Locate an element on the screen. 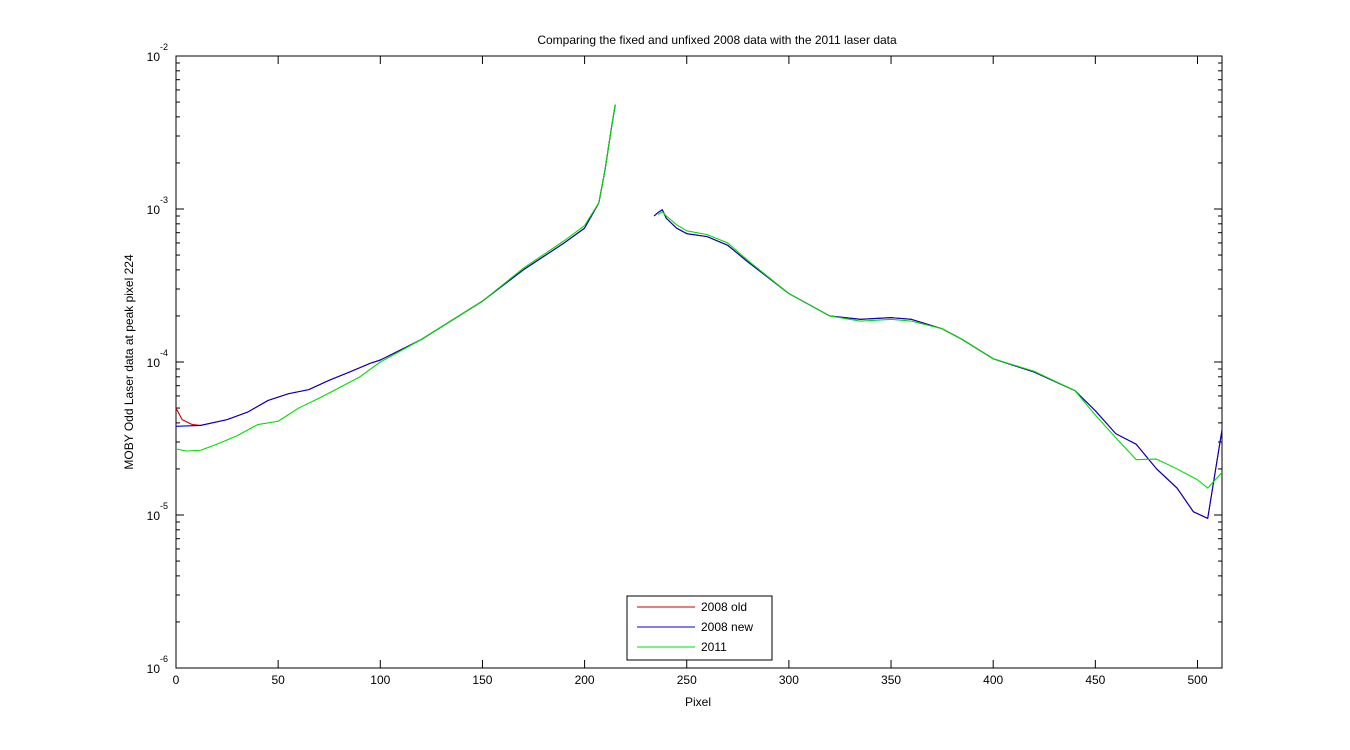 This screenshot has width=1350, height=750. x-tick-label: 350 is located at coordinates (891, 680).